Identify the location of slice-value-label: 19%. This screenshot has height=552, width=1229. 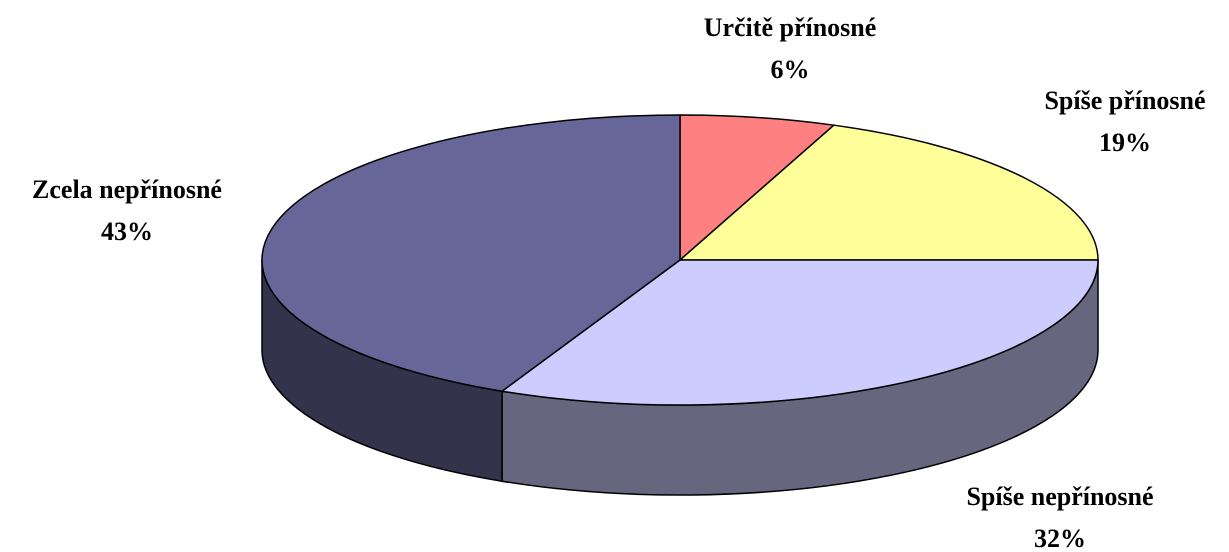
(1125, 142).